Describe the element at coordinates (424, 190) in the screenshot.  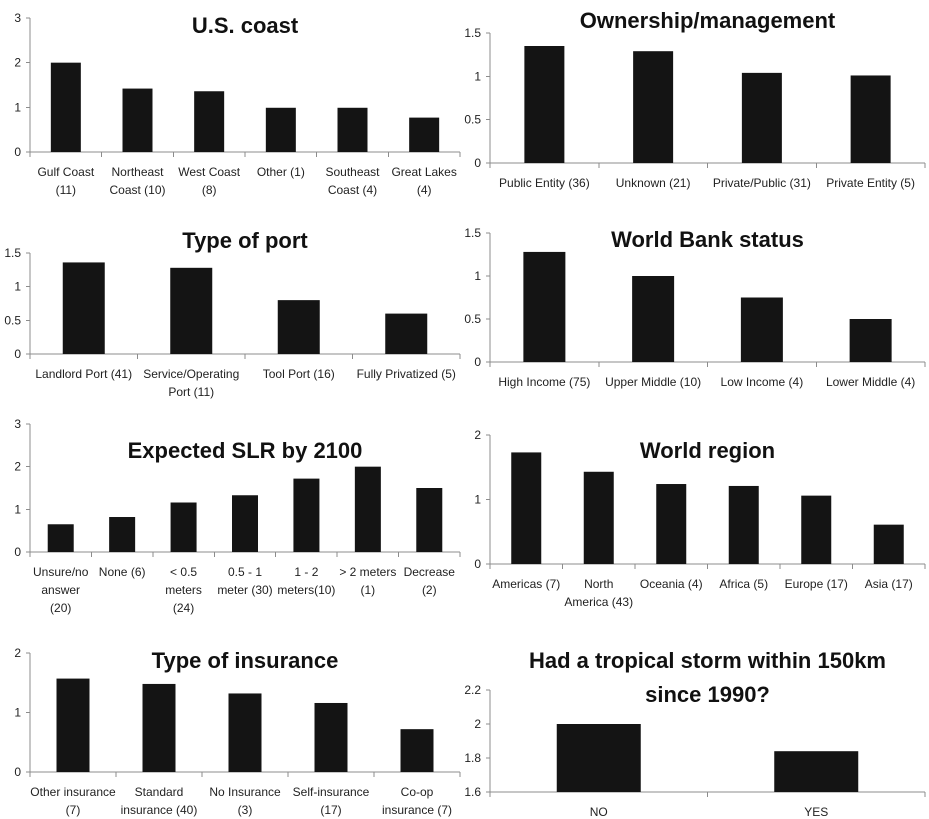
I see `x-category-label: (4)` at that location.